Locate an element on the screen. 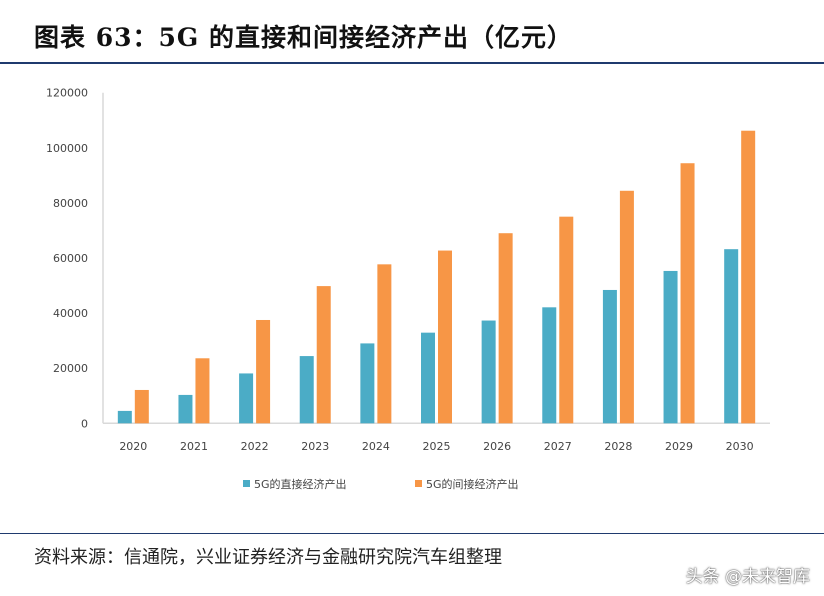 The height and width of the screenshot is (596, 824). bar-indirect-2027 is located at coordinates (566, 320).